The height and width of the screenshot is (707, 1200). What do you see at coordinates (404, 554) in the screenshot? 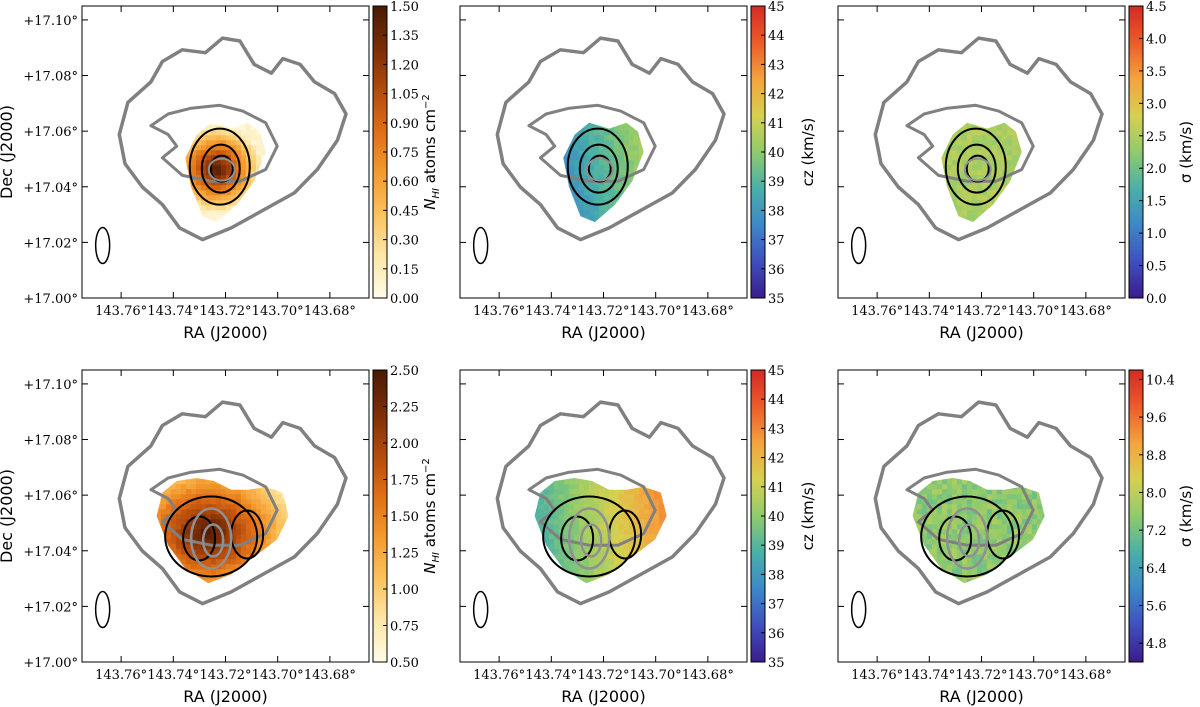
I see `colorbar-tick-label: 1.25` at bounding box center [404, 554].